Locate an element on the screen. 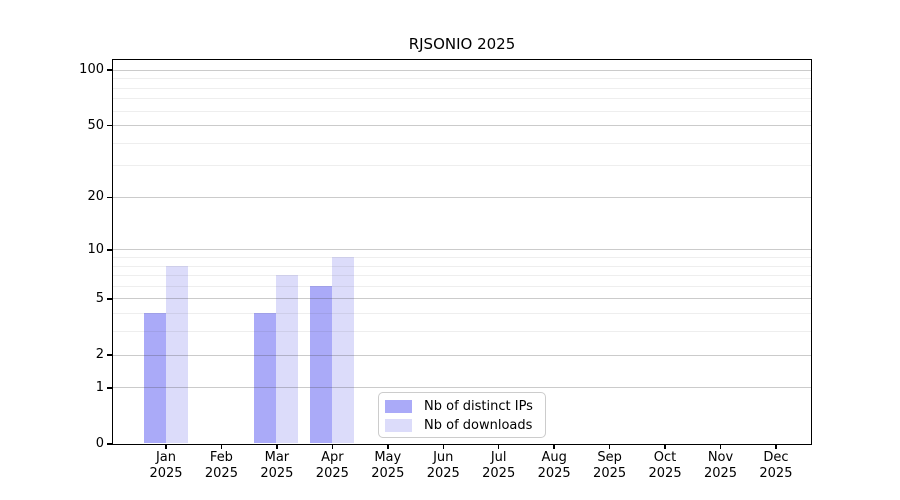  x-tick-dec is located at coordinates (776, 446).